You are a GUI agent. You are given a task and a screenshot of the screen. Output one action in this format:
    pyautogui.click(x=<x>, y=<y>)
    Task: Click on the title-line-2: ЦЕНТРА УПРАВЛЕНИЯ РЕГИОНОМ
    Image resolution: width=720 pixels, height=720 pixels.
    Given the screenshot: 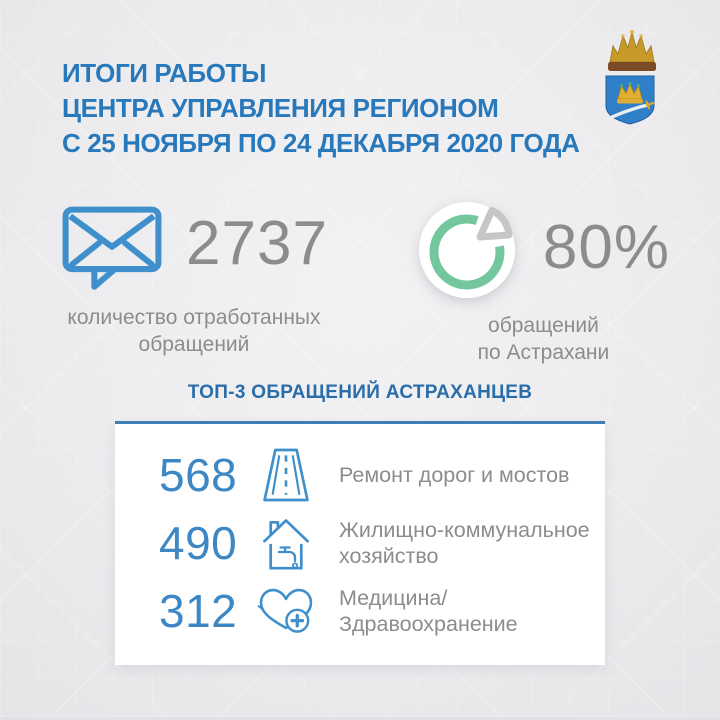 What is the action you would take?
    pyautogui.click(x=280, y=108)
    